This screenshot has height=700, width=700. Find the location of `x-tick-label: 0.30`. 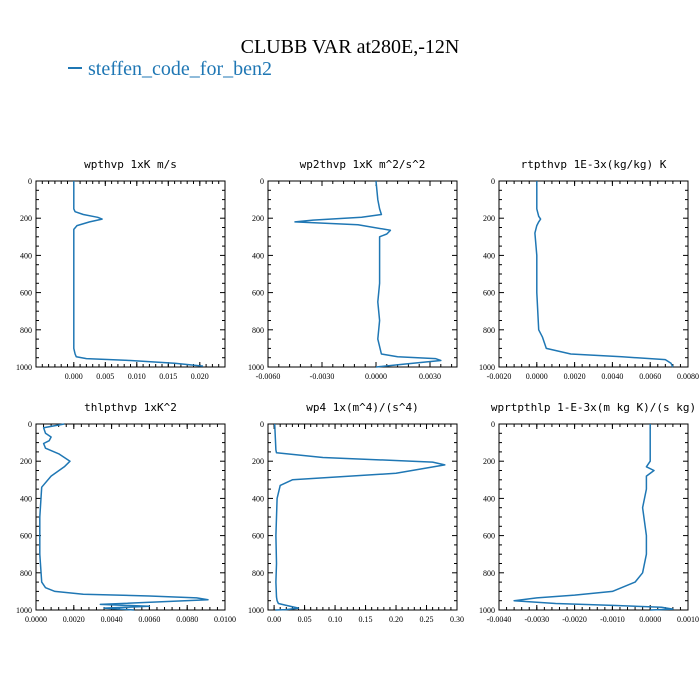

x-tick-label: 0.30 is located at coordinates (457, 619).